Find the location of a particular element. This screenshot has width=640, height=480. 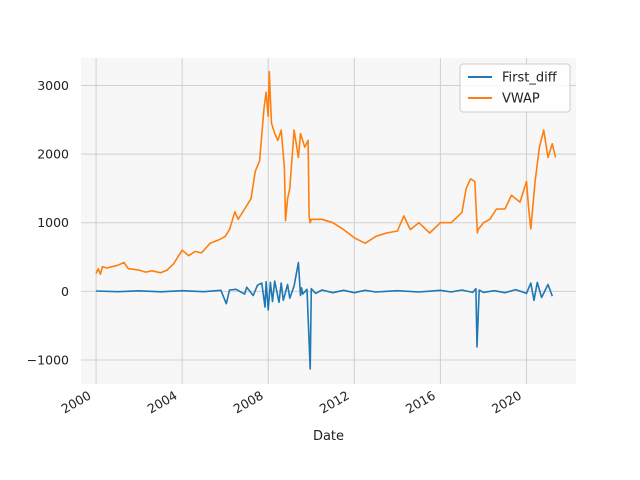

y-tick-label: −1000 is located at coordinates (48, 359).